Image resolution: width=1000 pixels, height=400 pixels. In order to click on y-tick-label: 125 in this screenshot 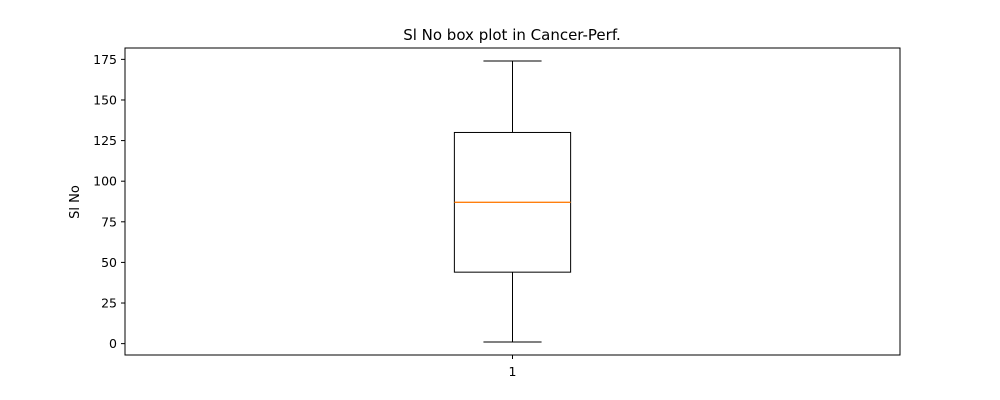, I will do `click(105, 140)`.